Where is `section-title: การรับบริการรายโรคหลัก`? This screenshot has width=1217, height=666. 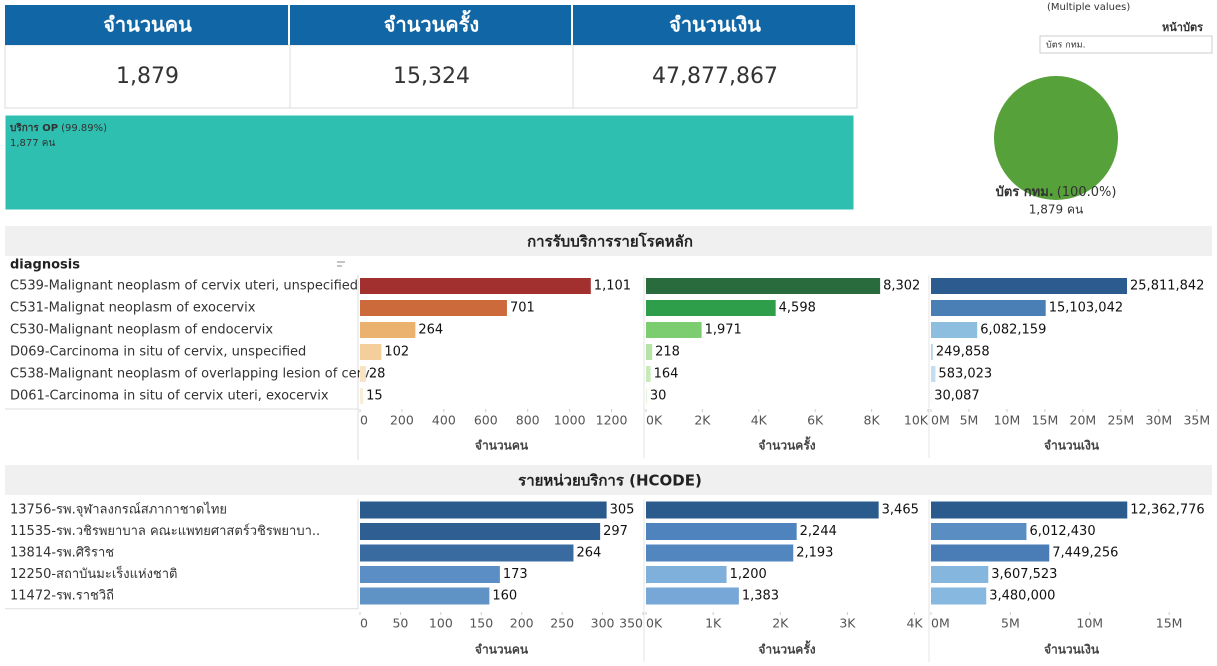
section-title: การรับบริการรายโรคหลัก is located at coordinates (610, 241).